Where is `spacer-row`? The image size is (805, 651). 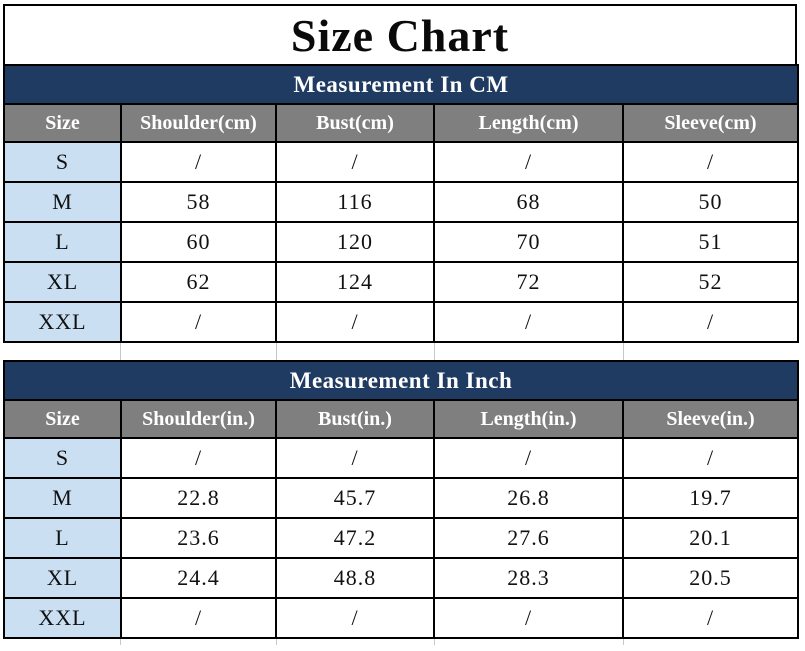
spacer-row is located at coordinates (400, 351).